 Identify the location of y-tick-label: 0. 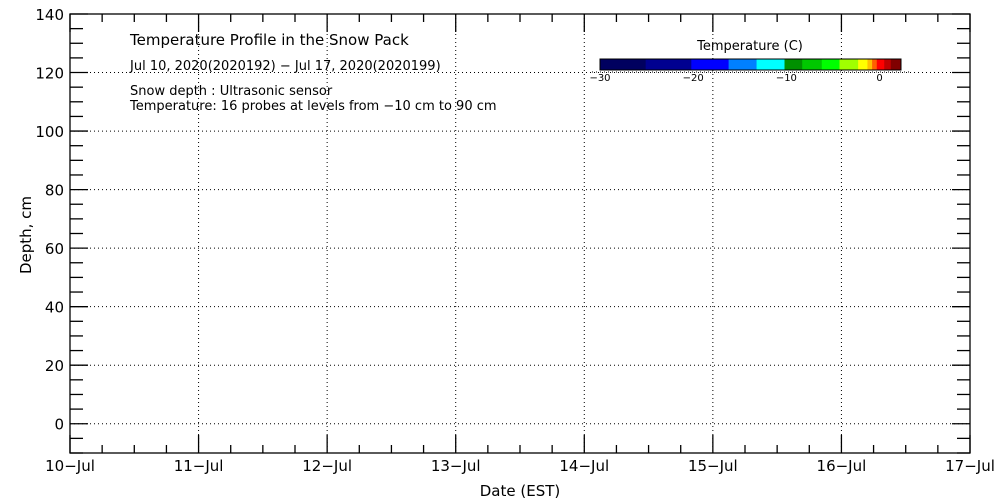
(59, 425).